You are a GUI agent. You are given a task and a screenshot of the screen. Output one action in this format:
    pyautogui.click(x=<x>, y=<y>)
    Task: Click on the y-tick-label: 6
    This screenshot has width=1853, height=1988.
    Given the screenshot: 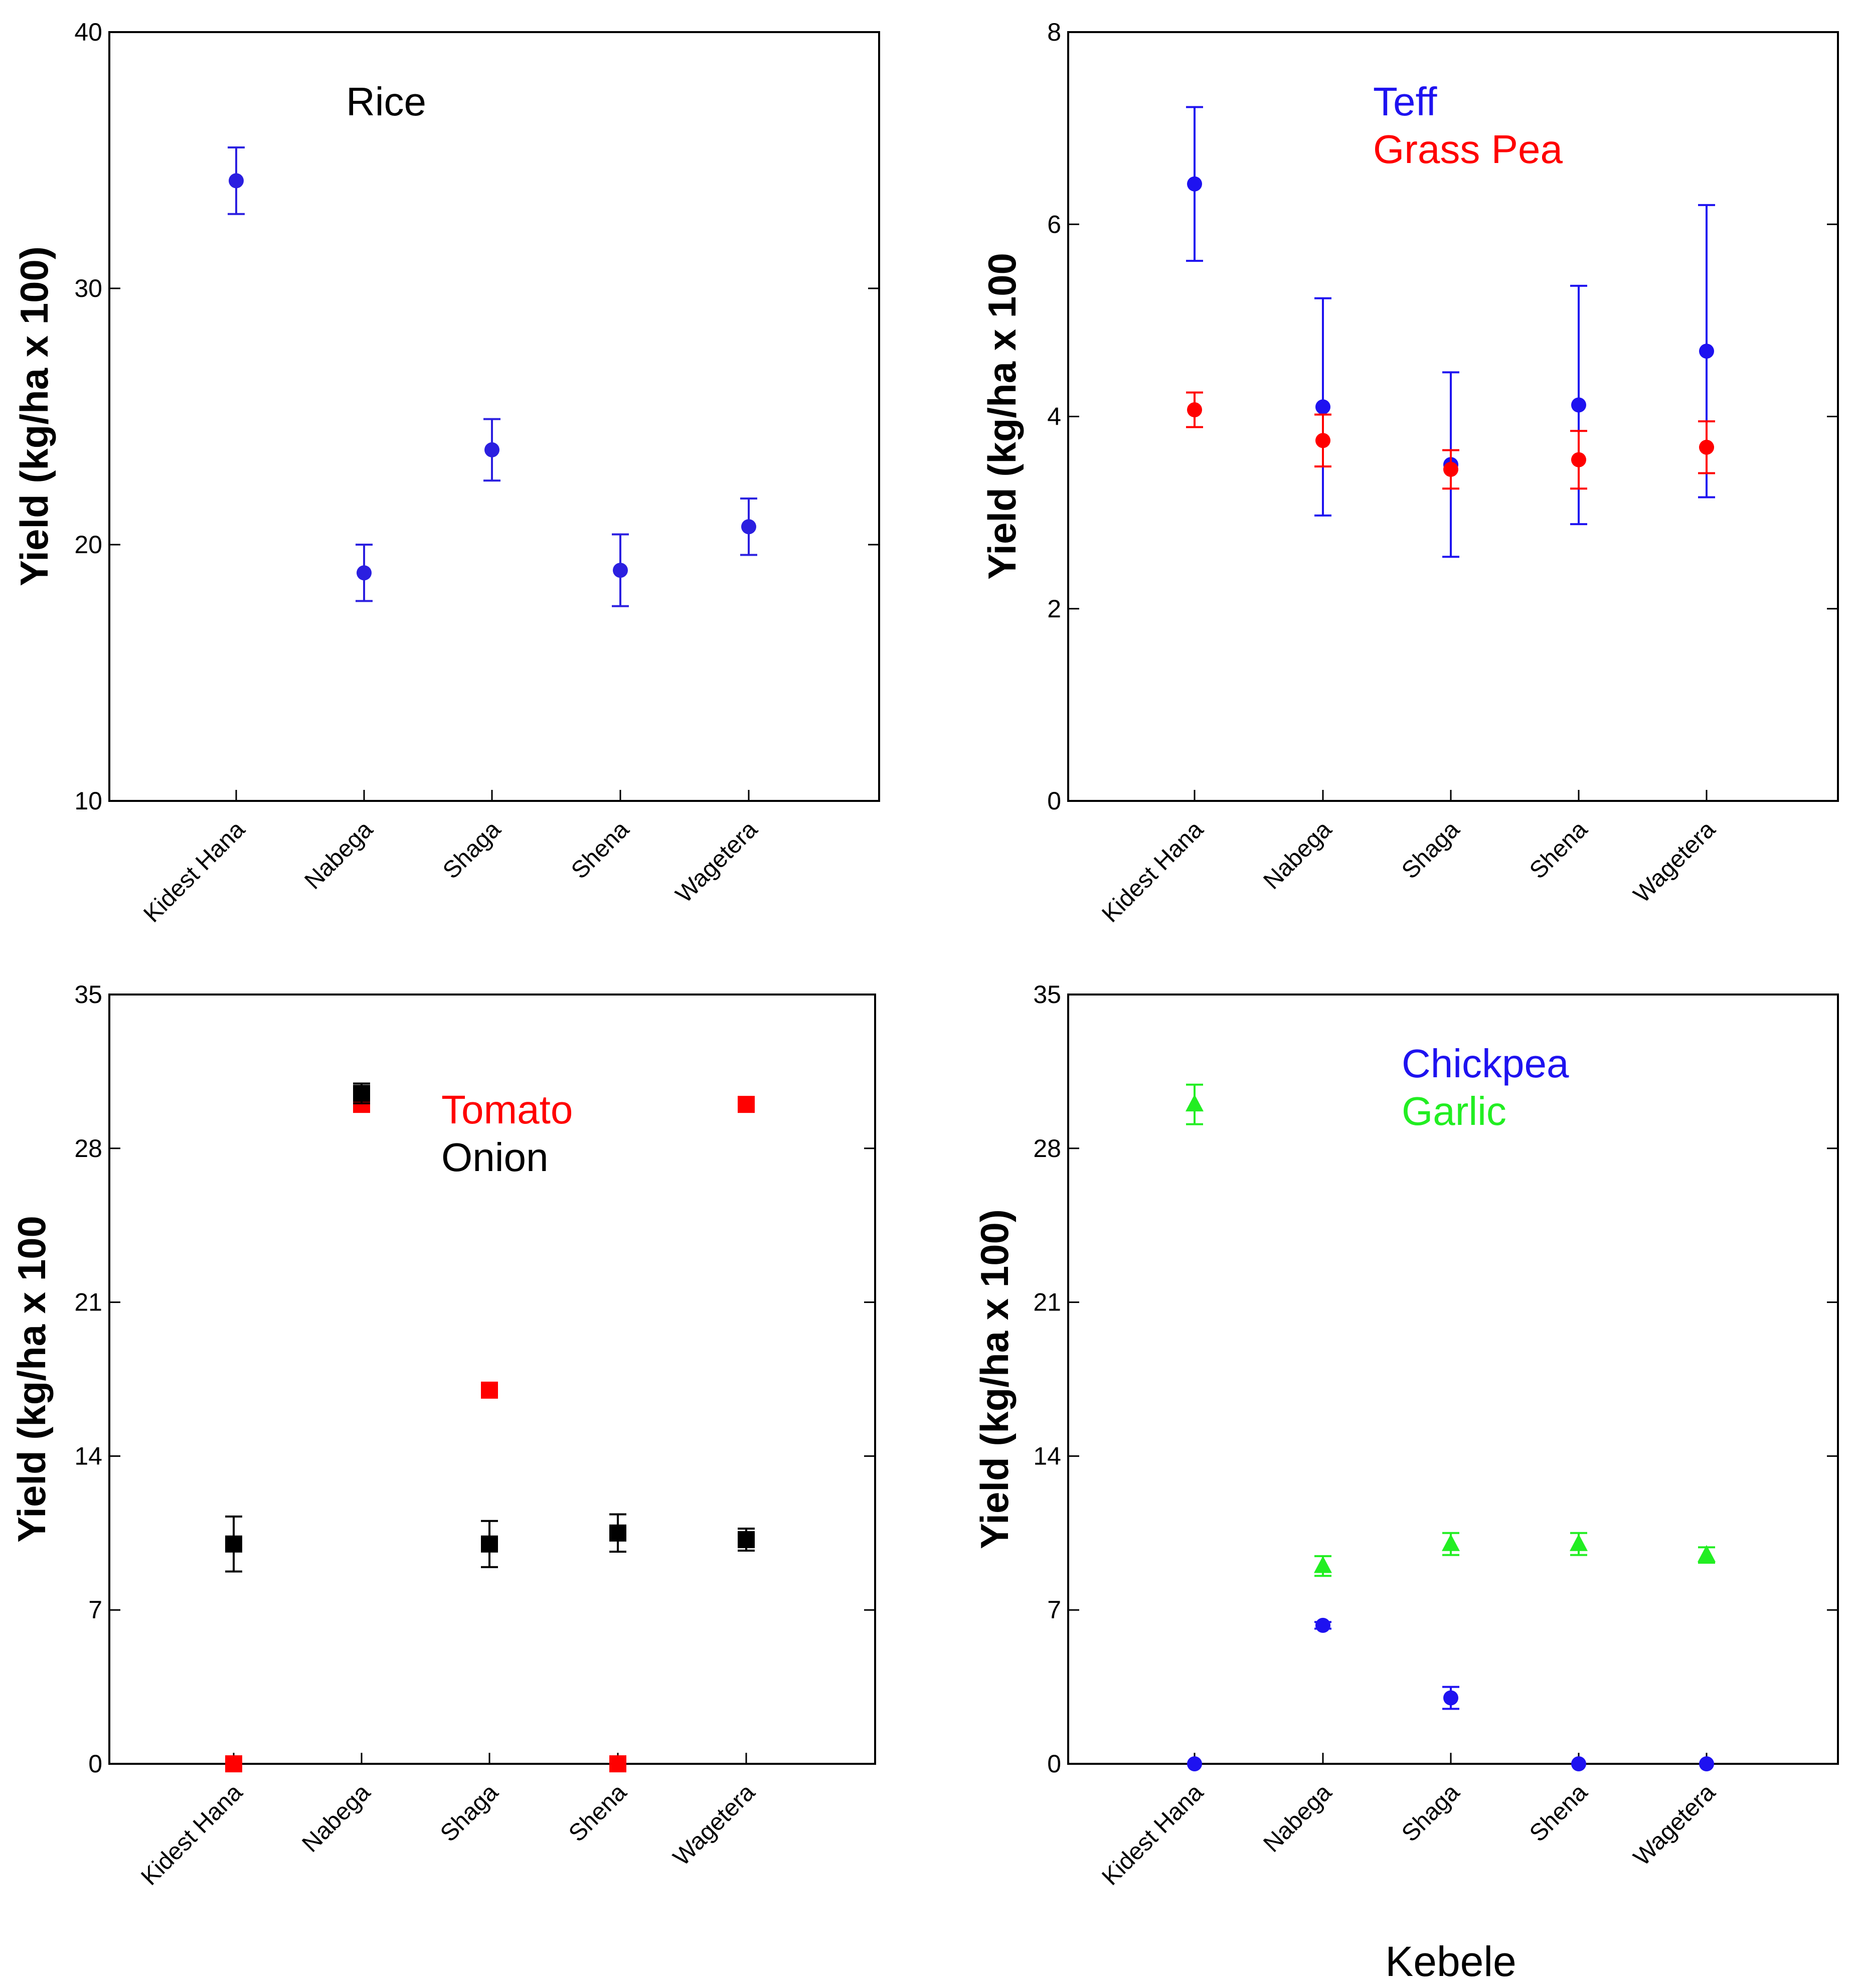 What is the action you would take?
    pyautogui.click(x=1054, y=224)
    